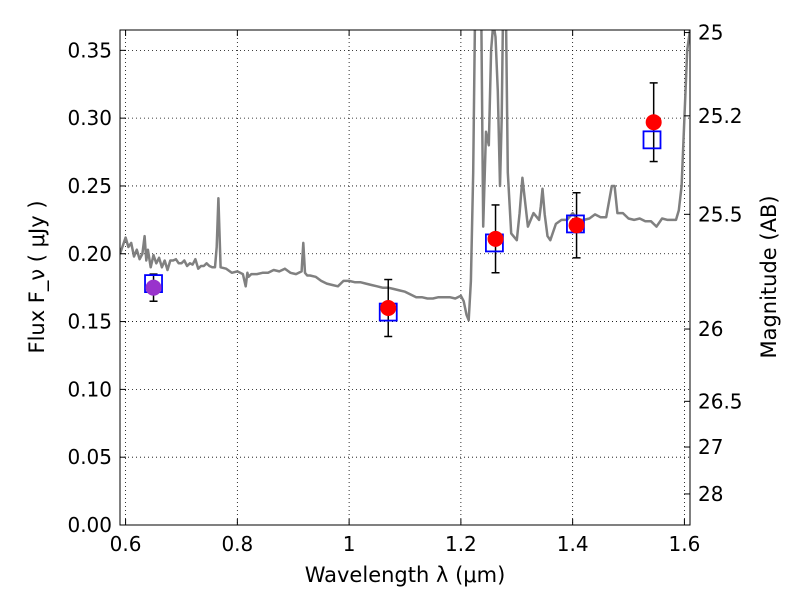 The image size is (800, 600). What do you see at coordinates (713, 263) in the screenshot?
I see `right-axis-ticks: 25 25.2 25.5 26 26.5 27 28` at bounding box center [713, 263].